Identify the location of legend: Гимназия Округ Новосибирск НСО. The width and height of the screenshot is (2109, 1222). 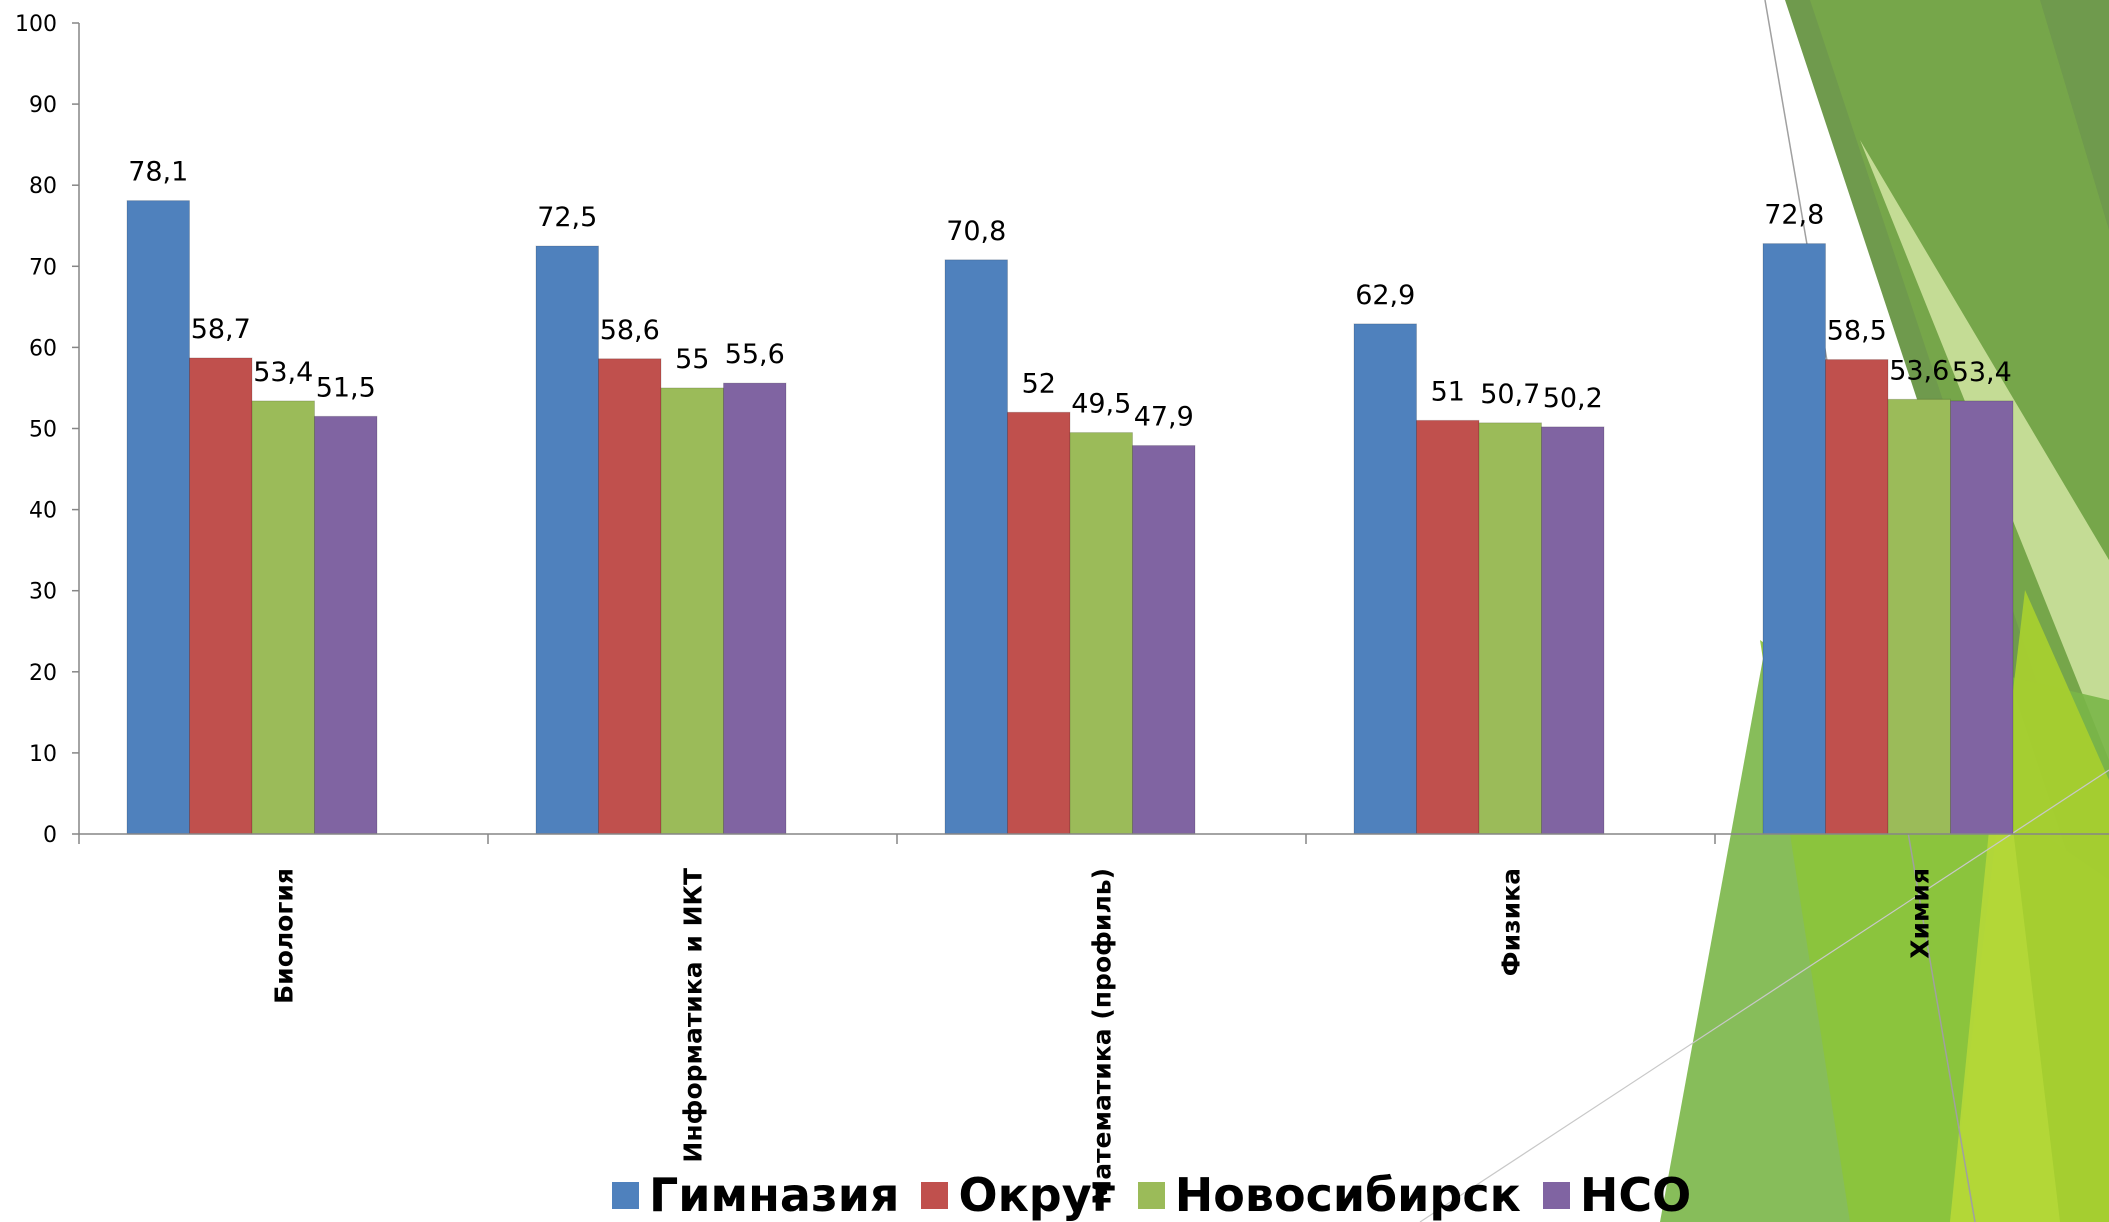
(1151, 1195).